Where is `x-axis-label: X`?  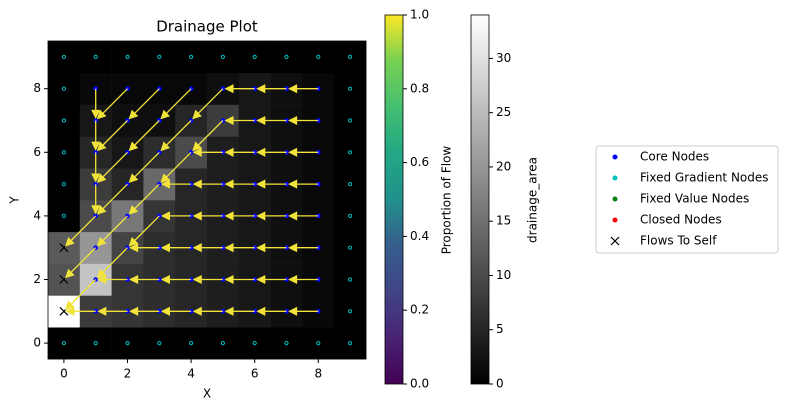 x-axis-label: X is located at coordinates (207, 394).